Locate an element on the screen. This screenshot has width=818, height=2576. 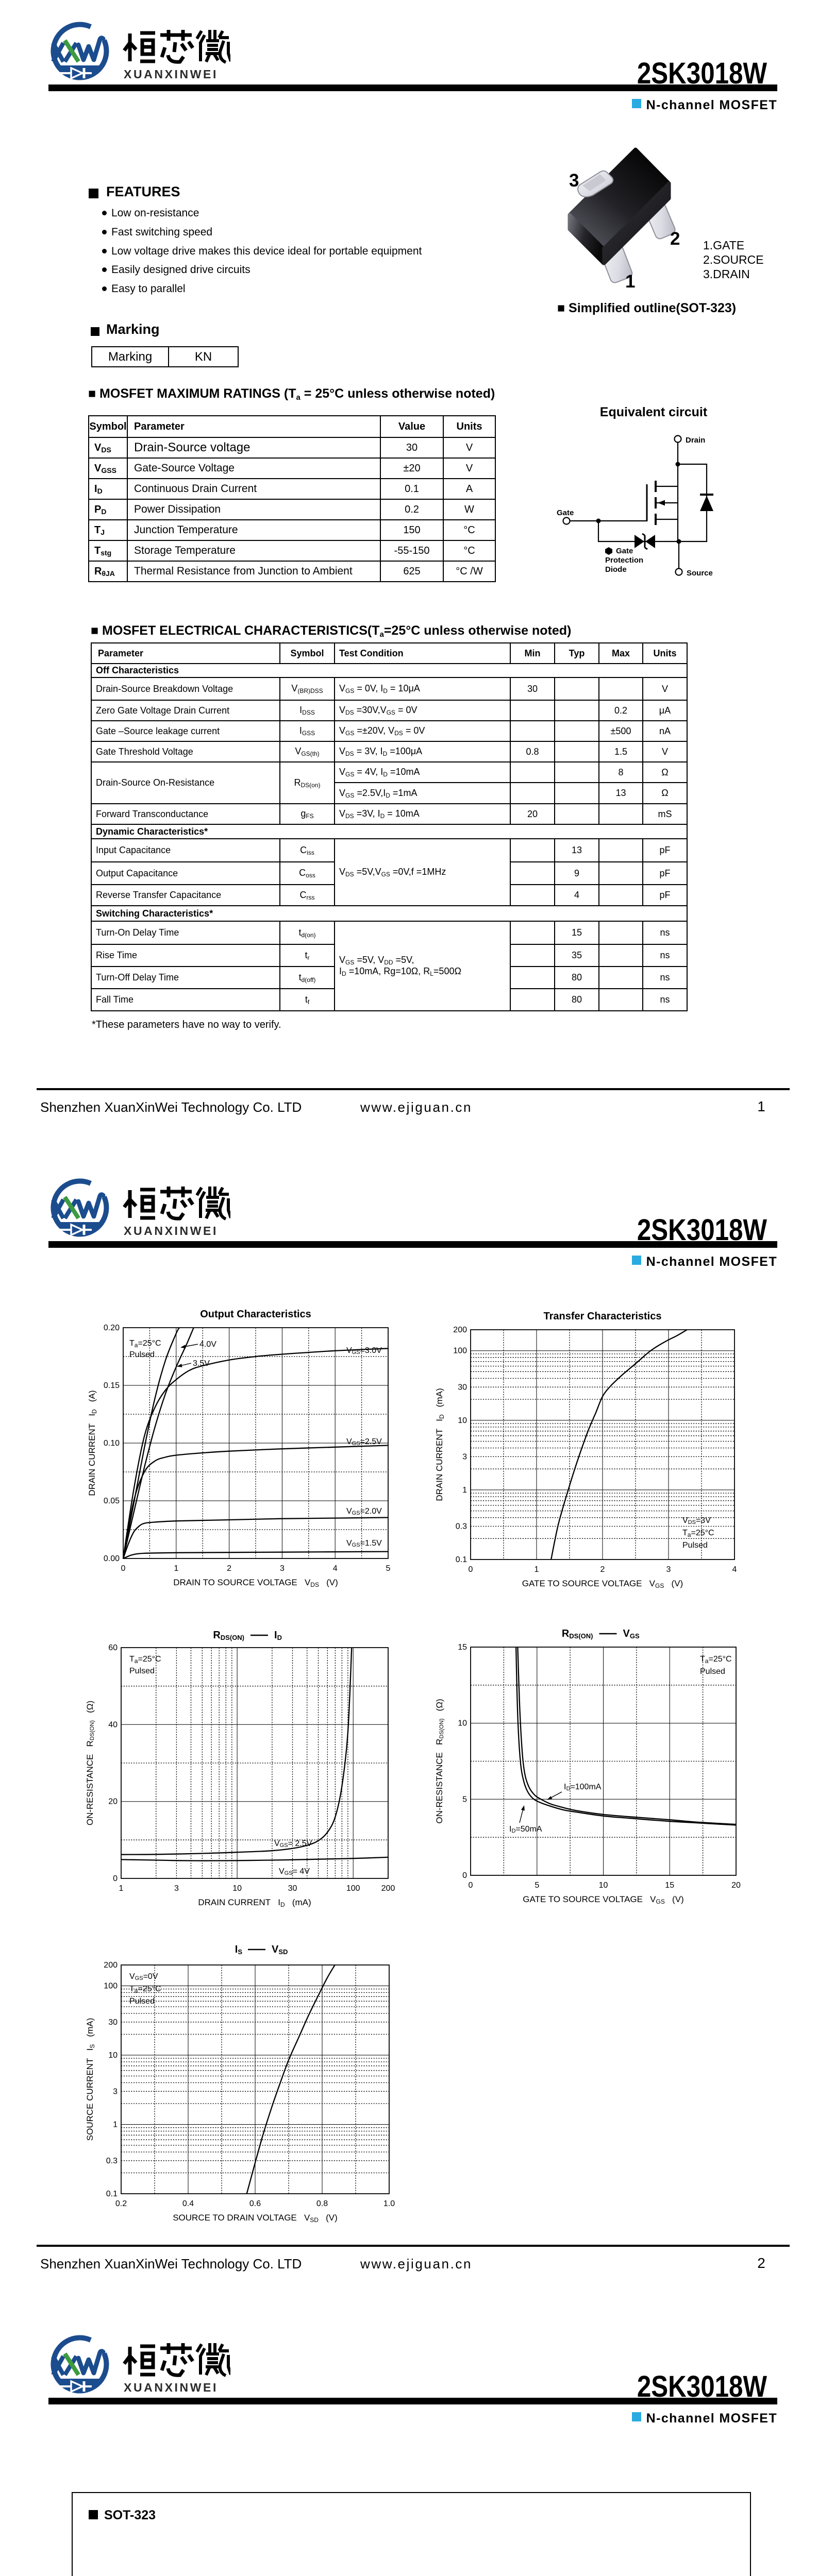
svg-text: 4.0V is located at coordinates (207, 1344).